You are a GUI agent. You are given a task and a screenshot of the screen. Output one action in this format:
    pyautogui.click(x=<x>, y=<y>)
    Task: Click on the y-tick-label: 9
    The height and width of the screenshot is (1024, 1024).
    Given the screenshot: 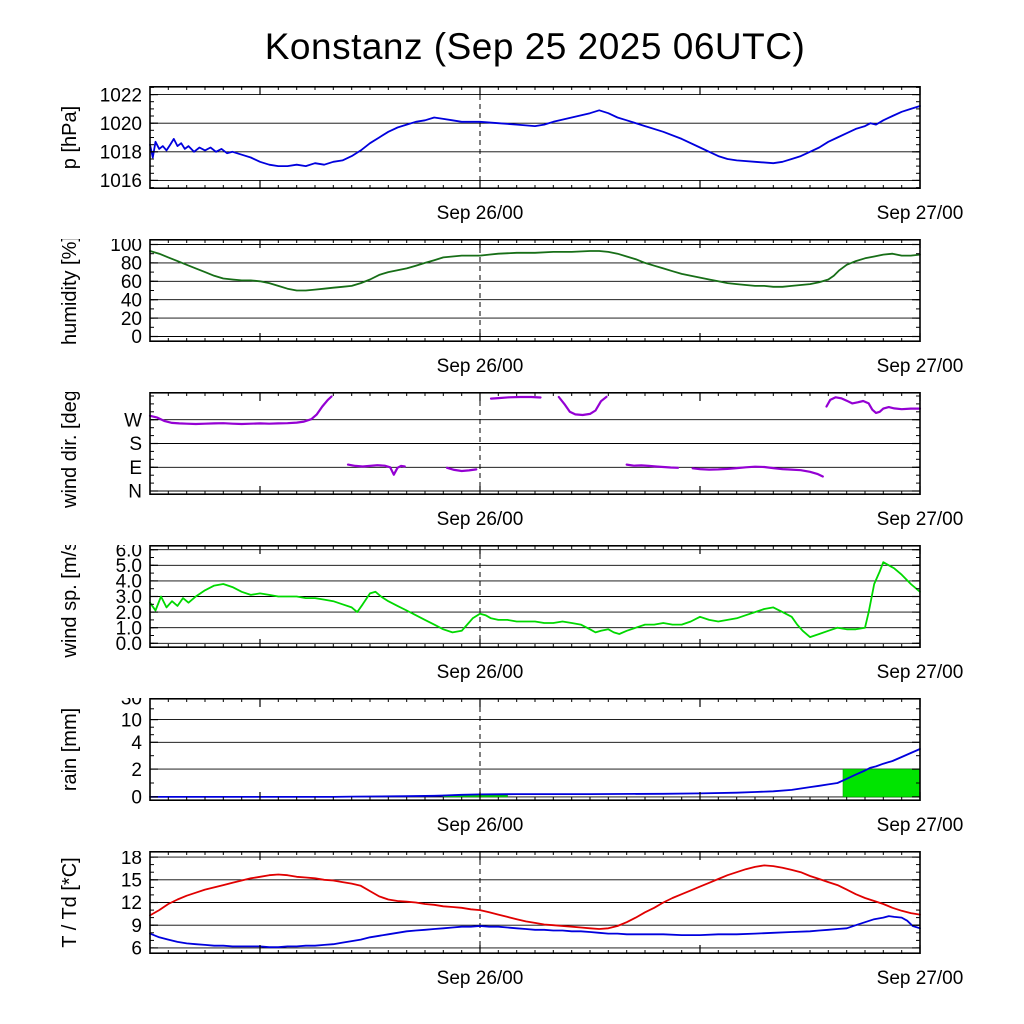 What is the action you would take?
    pyautogui.click(x=136, y=926)
    